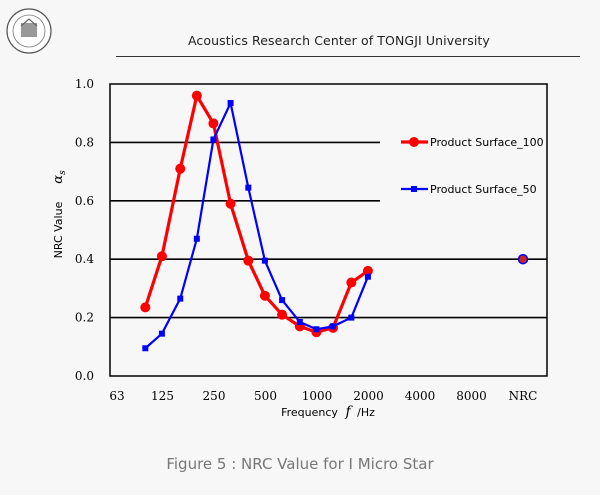 This screenshot has width=600, height=495. What do you see at coordinates (84, 376) in the screenshot?
I see `y-tick-label: 0.0` at bounding box center [84, 376].